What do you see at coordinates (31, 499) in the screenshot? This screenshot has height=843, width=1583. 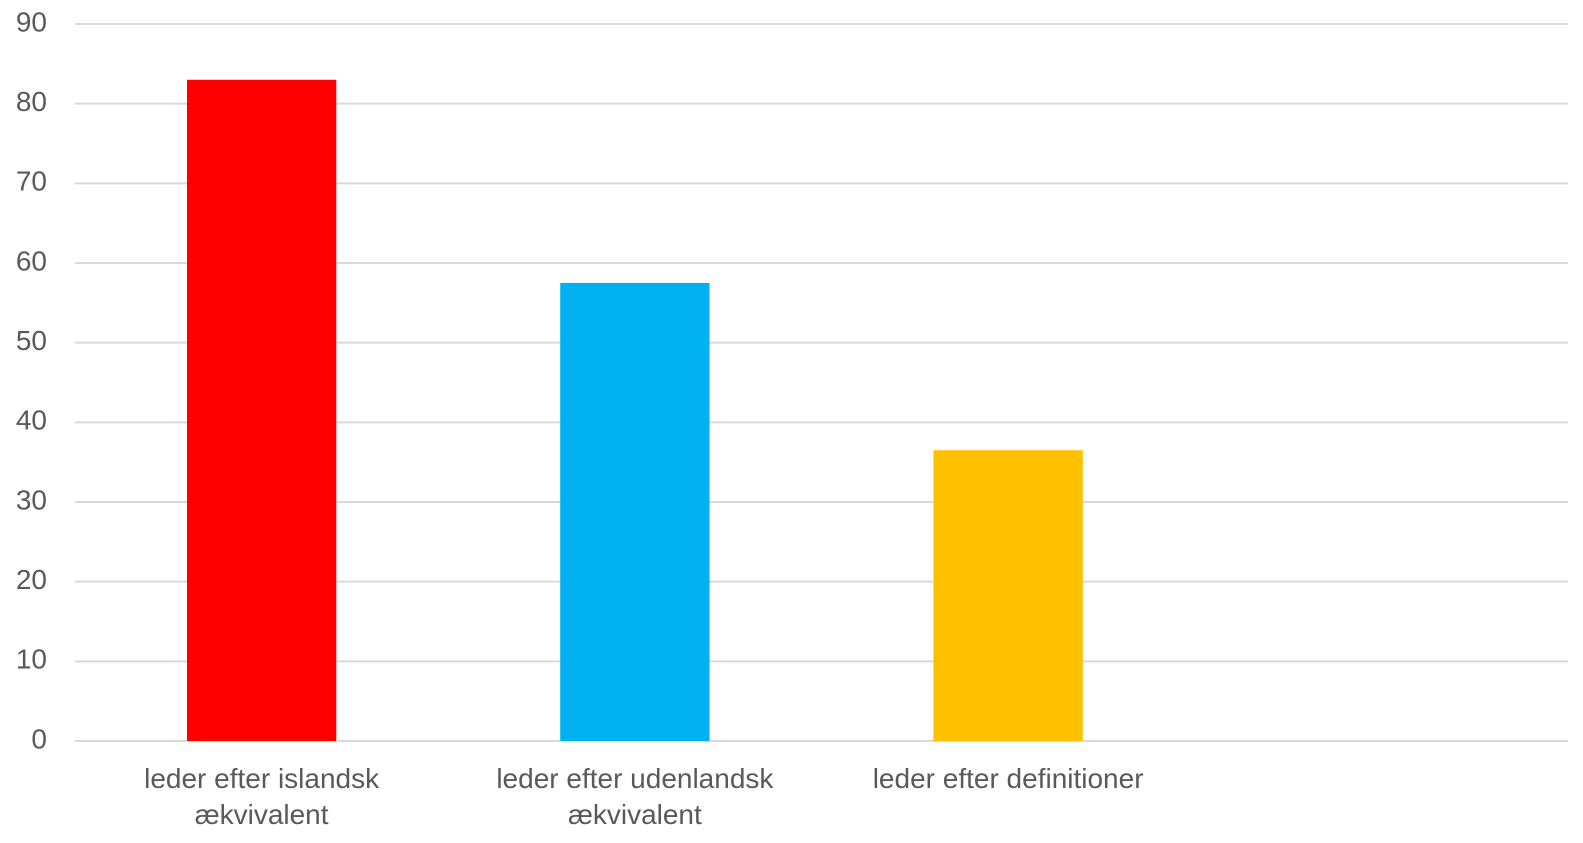 I see `y-tick-label: 30` at bounding box center [31, 499].